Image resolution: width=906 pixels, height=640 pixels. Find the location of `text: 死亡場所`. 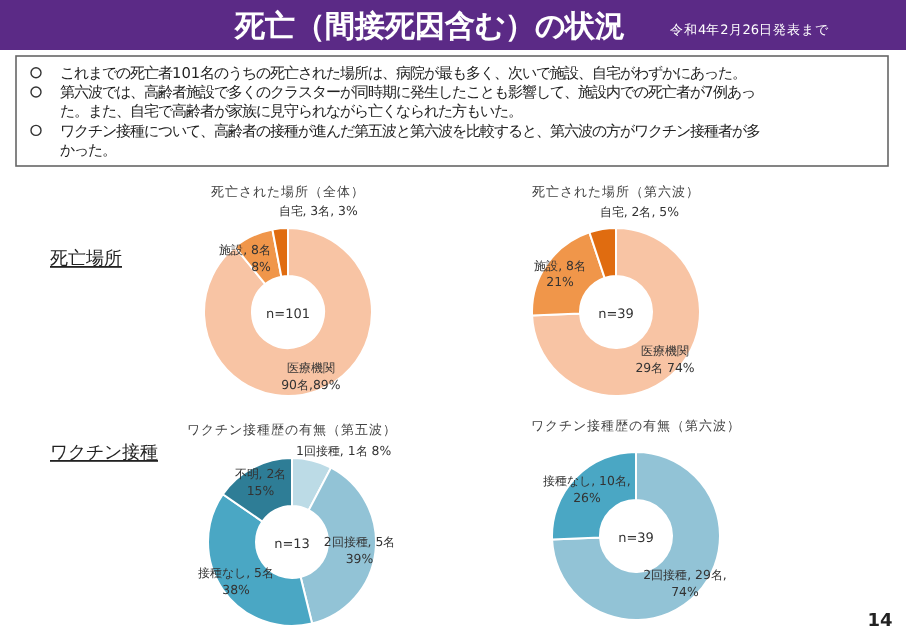

text: 死亡場所 is located at coordinates (86, 259).